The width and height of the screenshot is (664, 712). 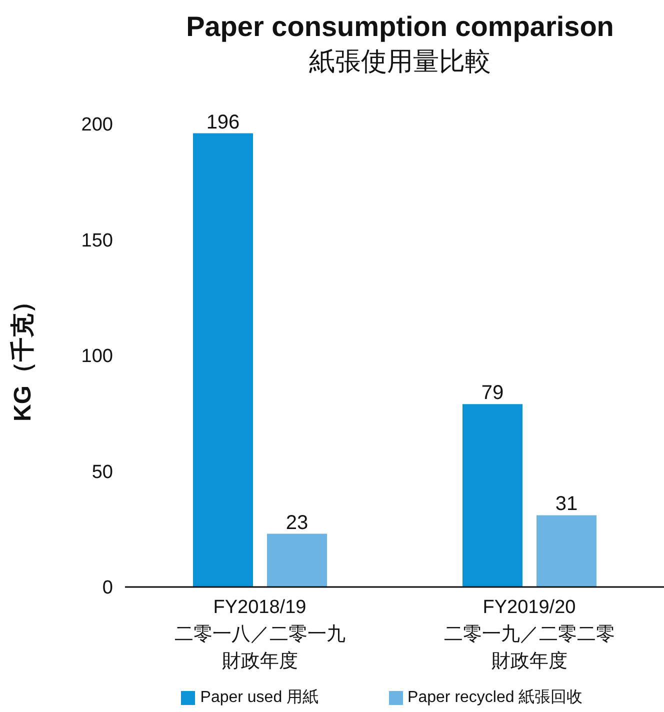 What do you see at coordinates (260, 634) in the screenshot?
I see `x-tick-label: FY2018/19 二零一八／二零一九財政年度` at bounding box center [260, 634].